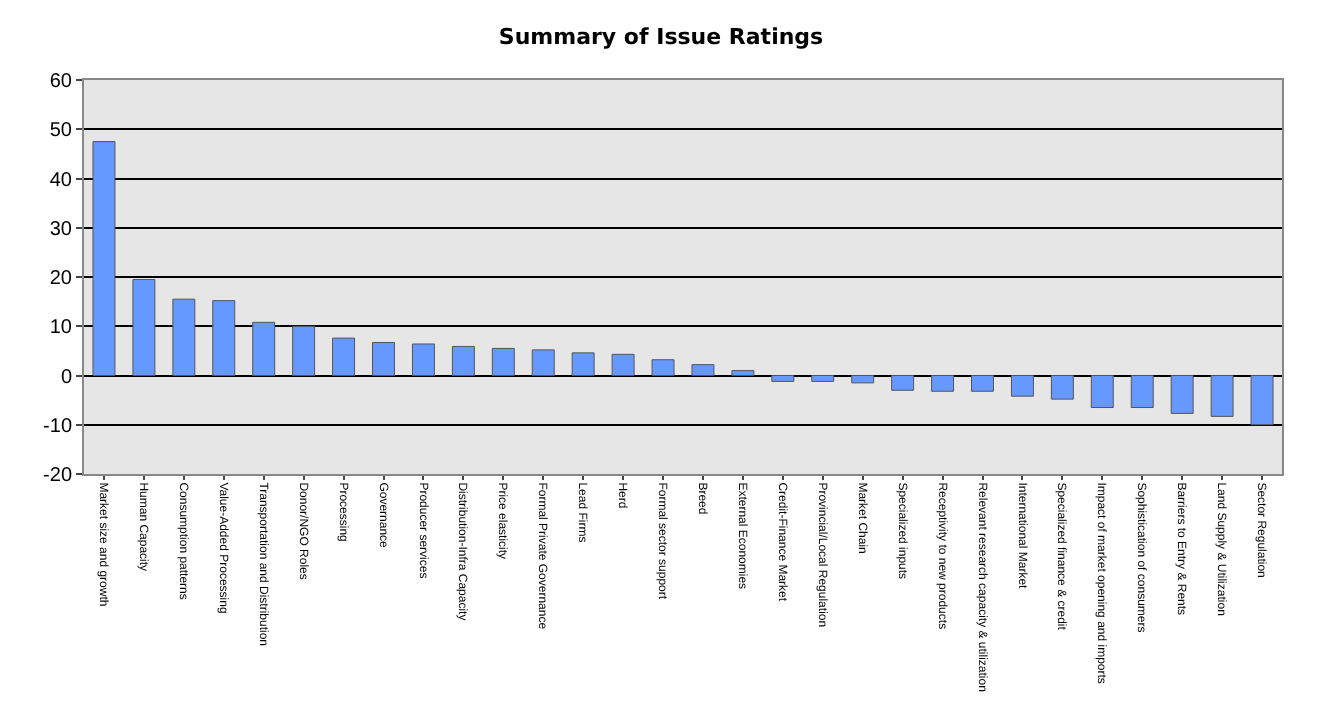  What do you see at coordinates (661, 36) in the screenshot?
I see `chart-title: Summary of Issue Ratings` at bounding box center [661, 36].